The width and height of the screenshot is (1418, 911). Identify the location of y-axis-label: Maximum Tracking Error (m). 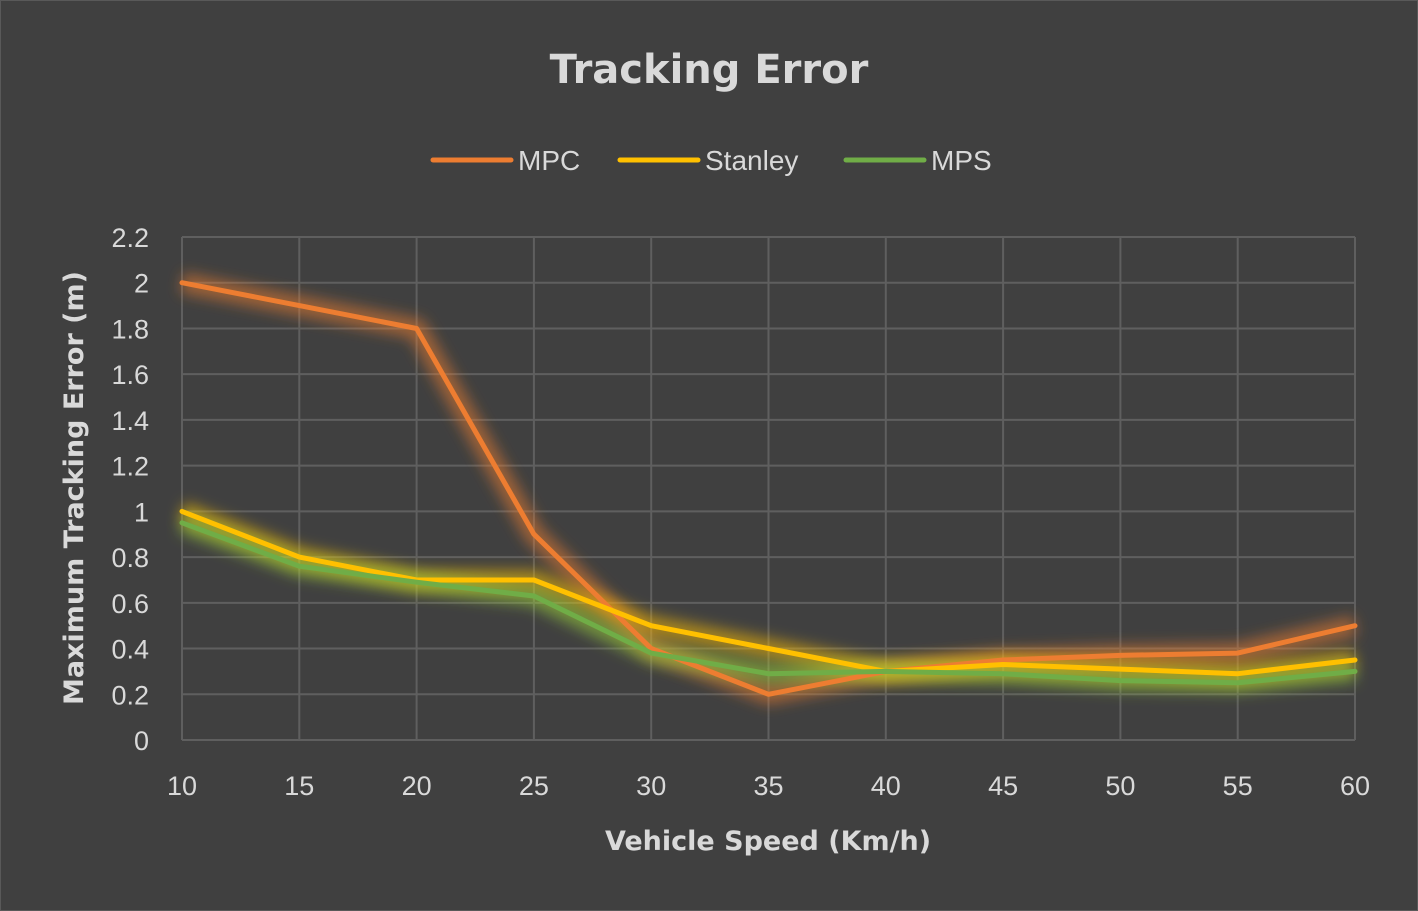
(74, 488).